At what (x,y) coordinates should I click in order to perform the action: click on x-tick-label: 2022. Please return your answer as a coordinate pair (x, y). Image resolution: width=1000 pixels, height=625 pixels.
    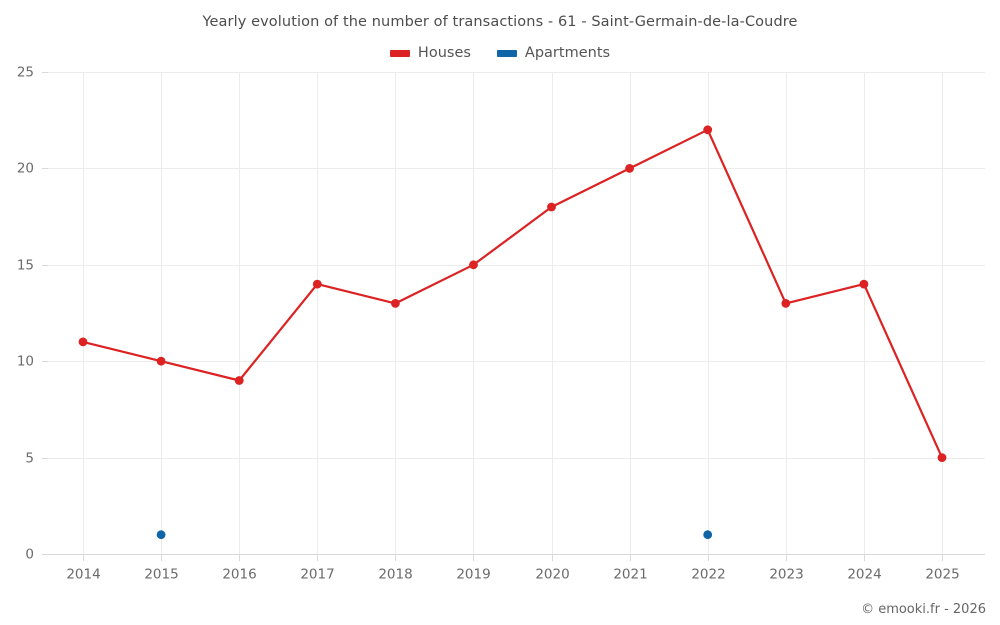
    Looking at the image, I should click on (708, 575).